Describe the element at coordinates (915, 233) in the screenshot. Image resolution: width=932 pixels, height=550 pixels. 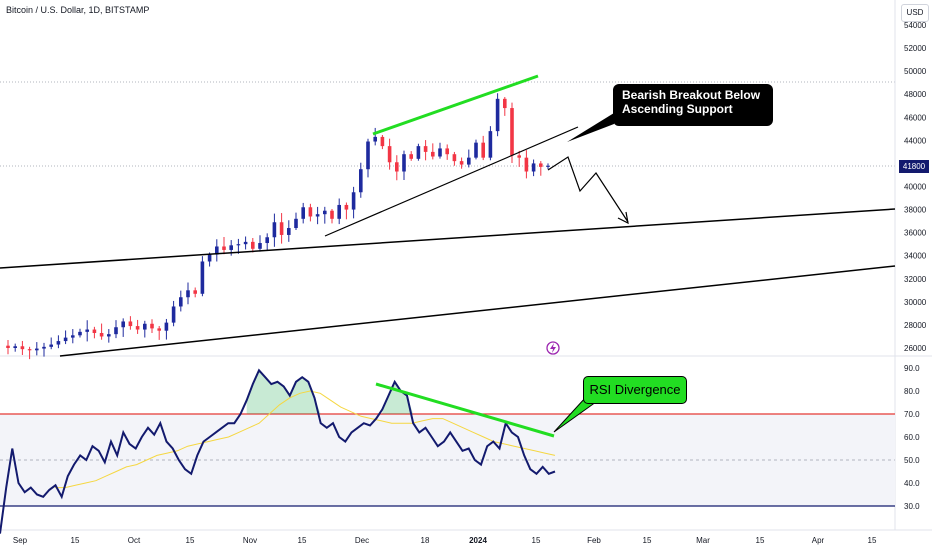
I see `price-tick-label: 36000` at that location.